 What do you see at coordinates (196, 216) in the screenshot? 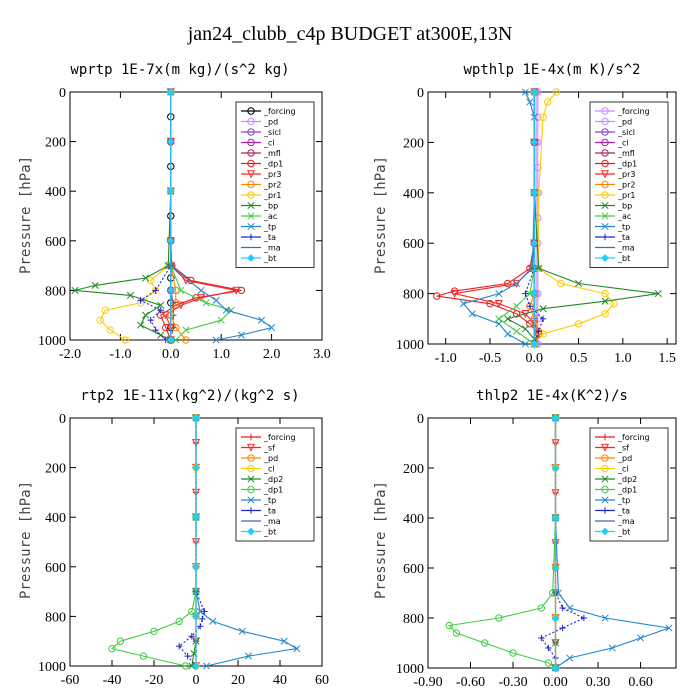
I see `plot-frame` at bounding box center [196, 216].